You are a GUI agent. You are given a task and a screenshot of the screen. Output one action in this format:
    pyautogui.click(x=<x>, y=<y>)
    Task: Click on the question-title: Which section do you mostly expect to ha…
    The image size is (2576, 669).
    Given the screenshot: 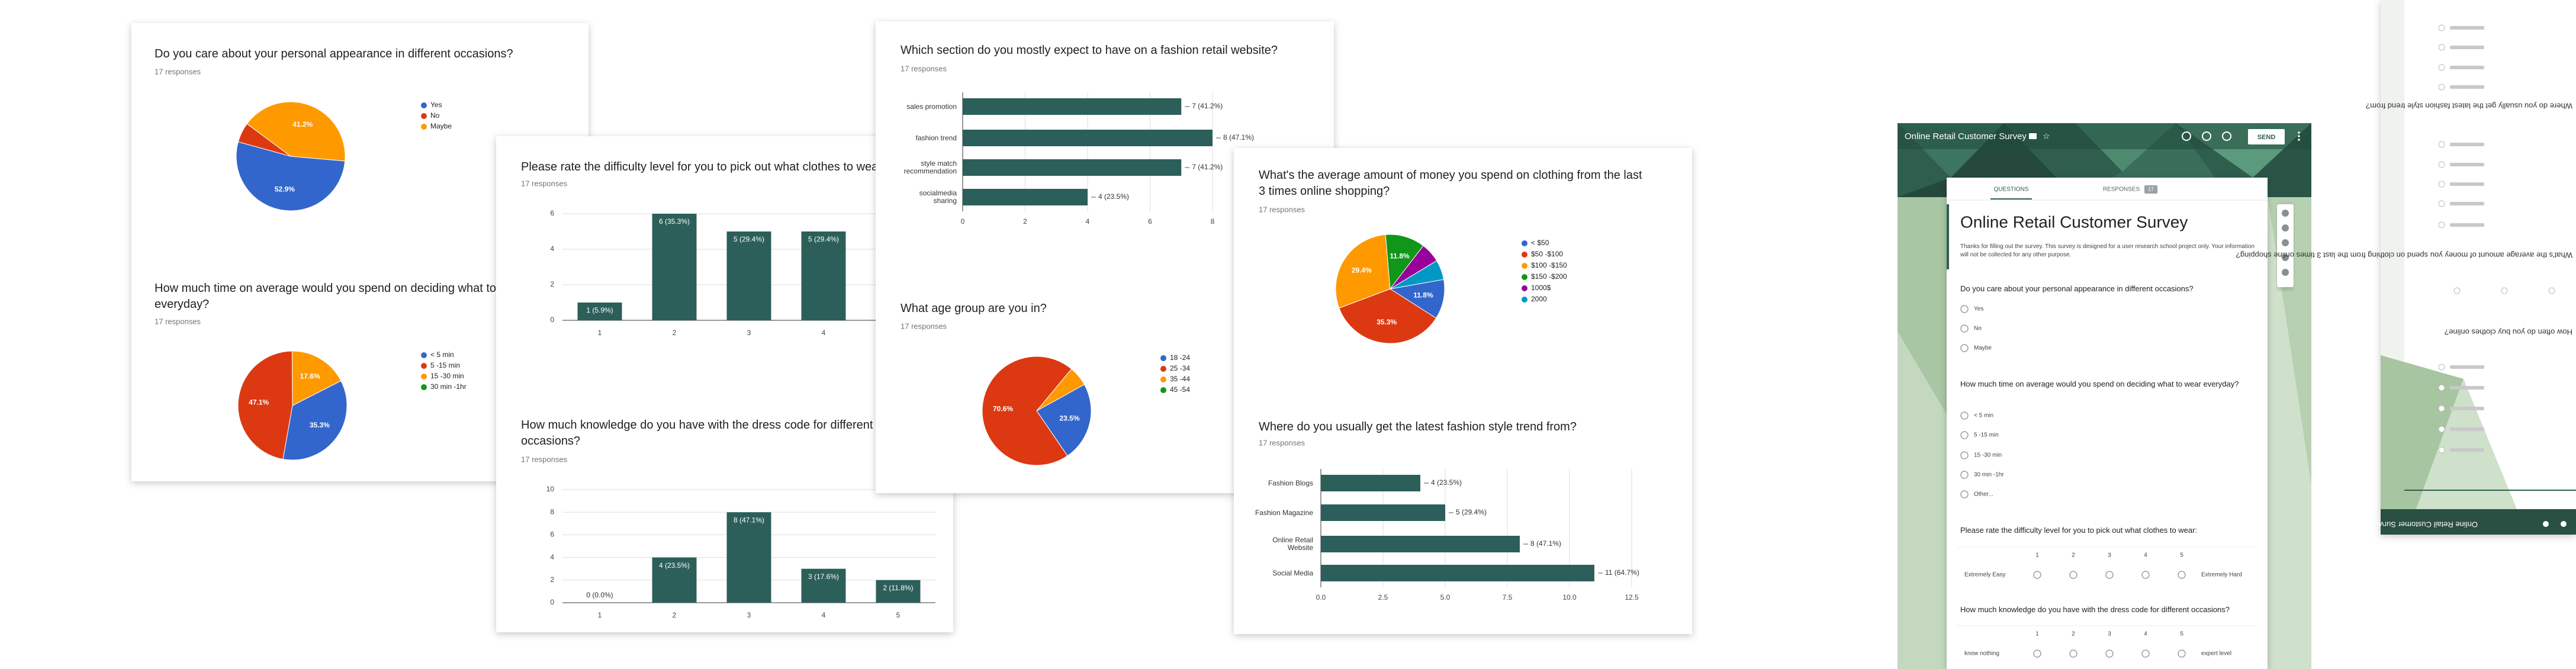 What is the action you would take?
    pyautogui.click(x=1089, y=50)
    